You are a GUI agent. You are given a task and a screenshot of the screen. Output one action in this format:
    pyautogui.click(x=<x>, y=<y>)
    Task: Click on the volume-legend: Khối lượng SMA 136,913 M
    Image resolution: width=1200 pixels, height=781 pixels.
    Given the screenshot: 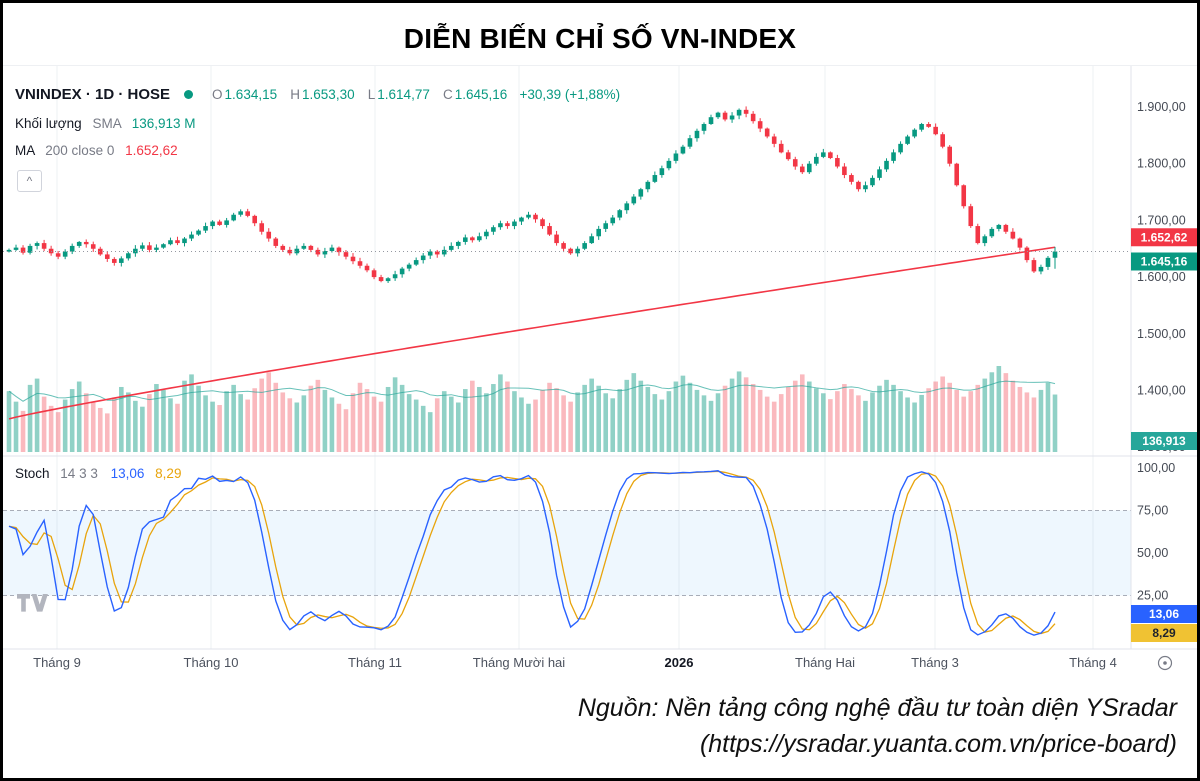 What is the action you would take?
    pyautogui.click(x=105, y=123)
    